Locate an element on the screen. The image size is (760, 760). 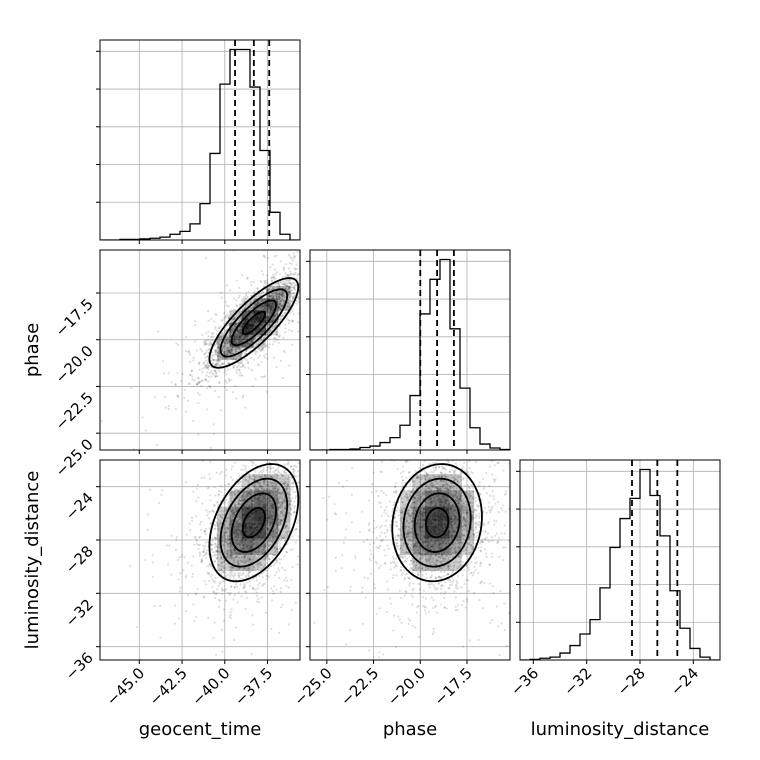
contour-line is located at coordinates (254, 323).